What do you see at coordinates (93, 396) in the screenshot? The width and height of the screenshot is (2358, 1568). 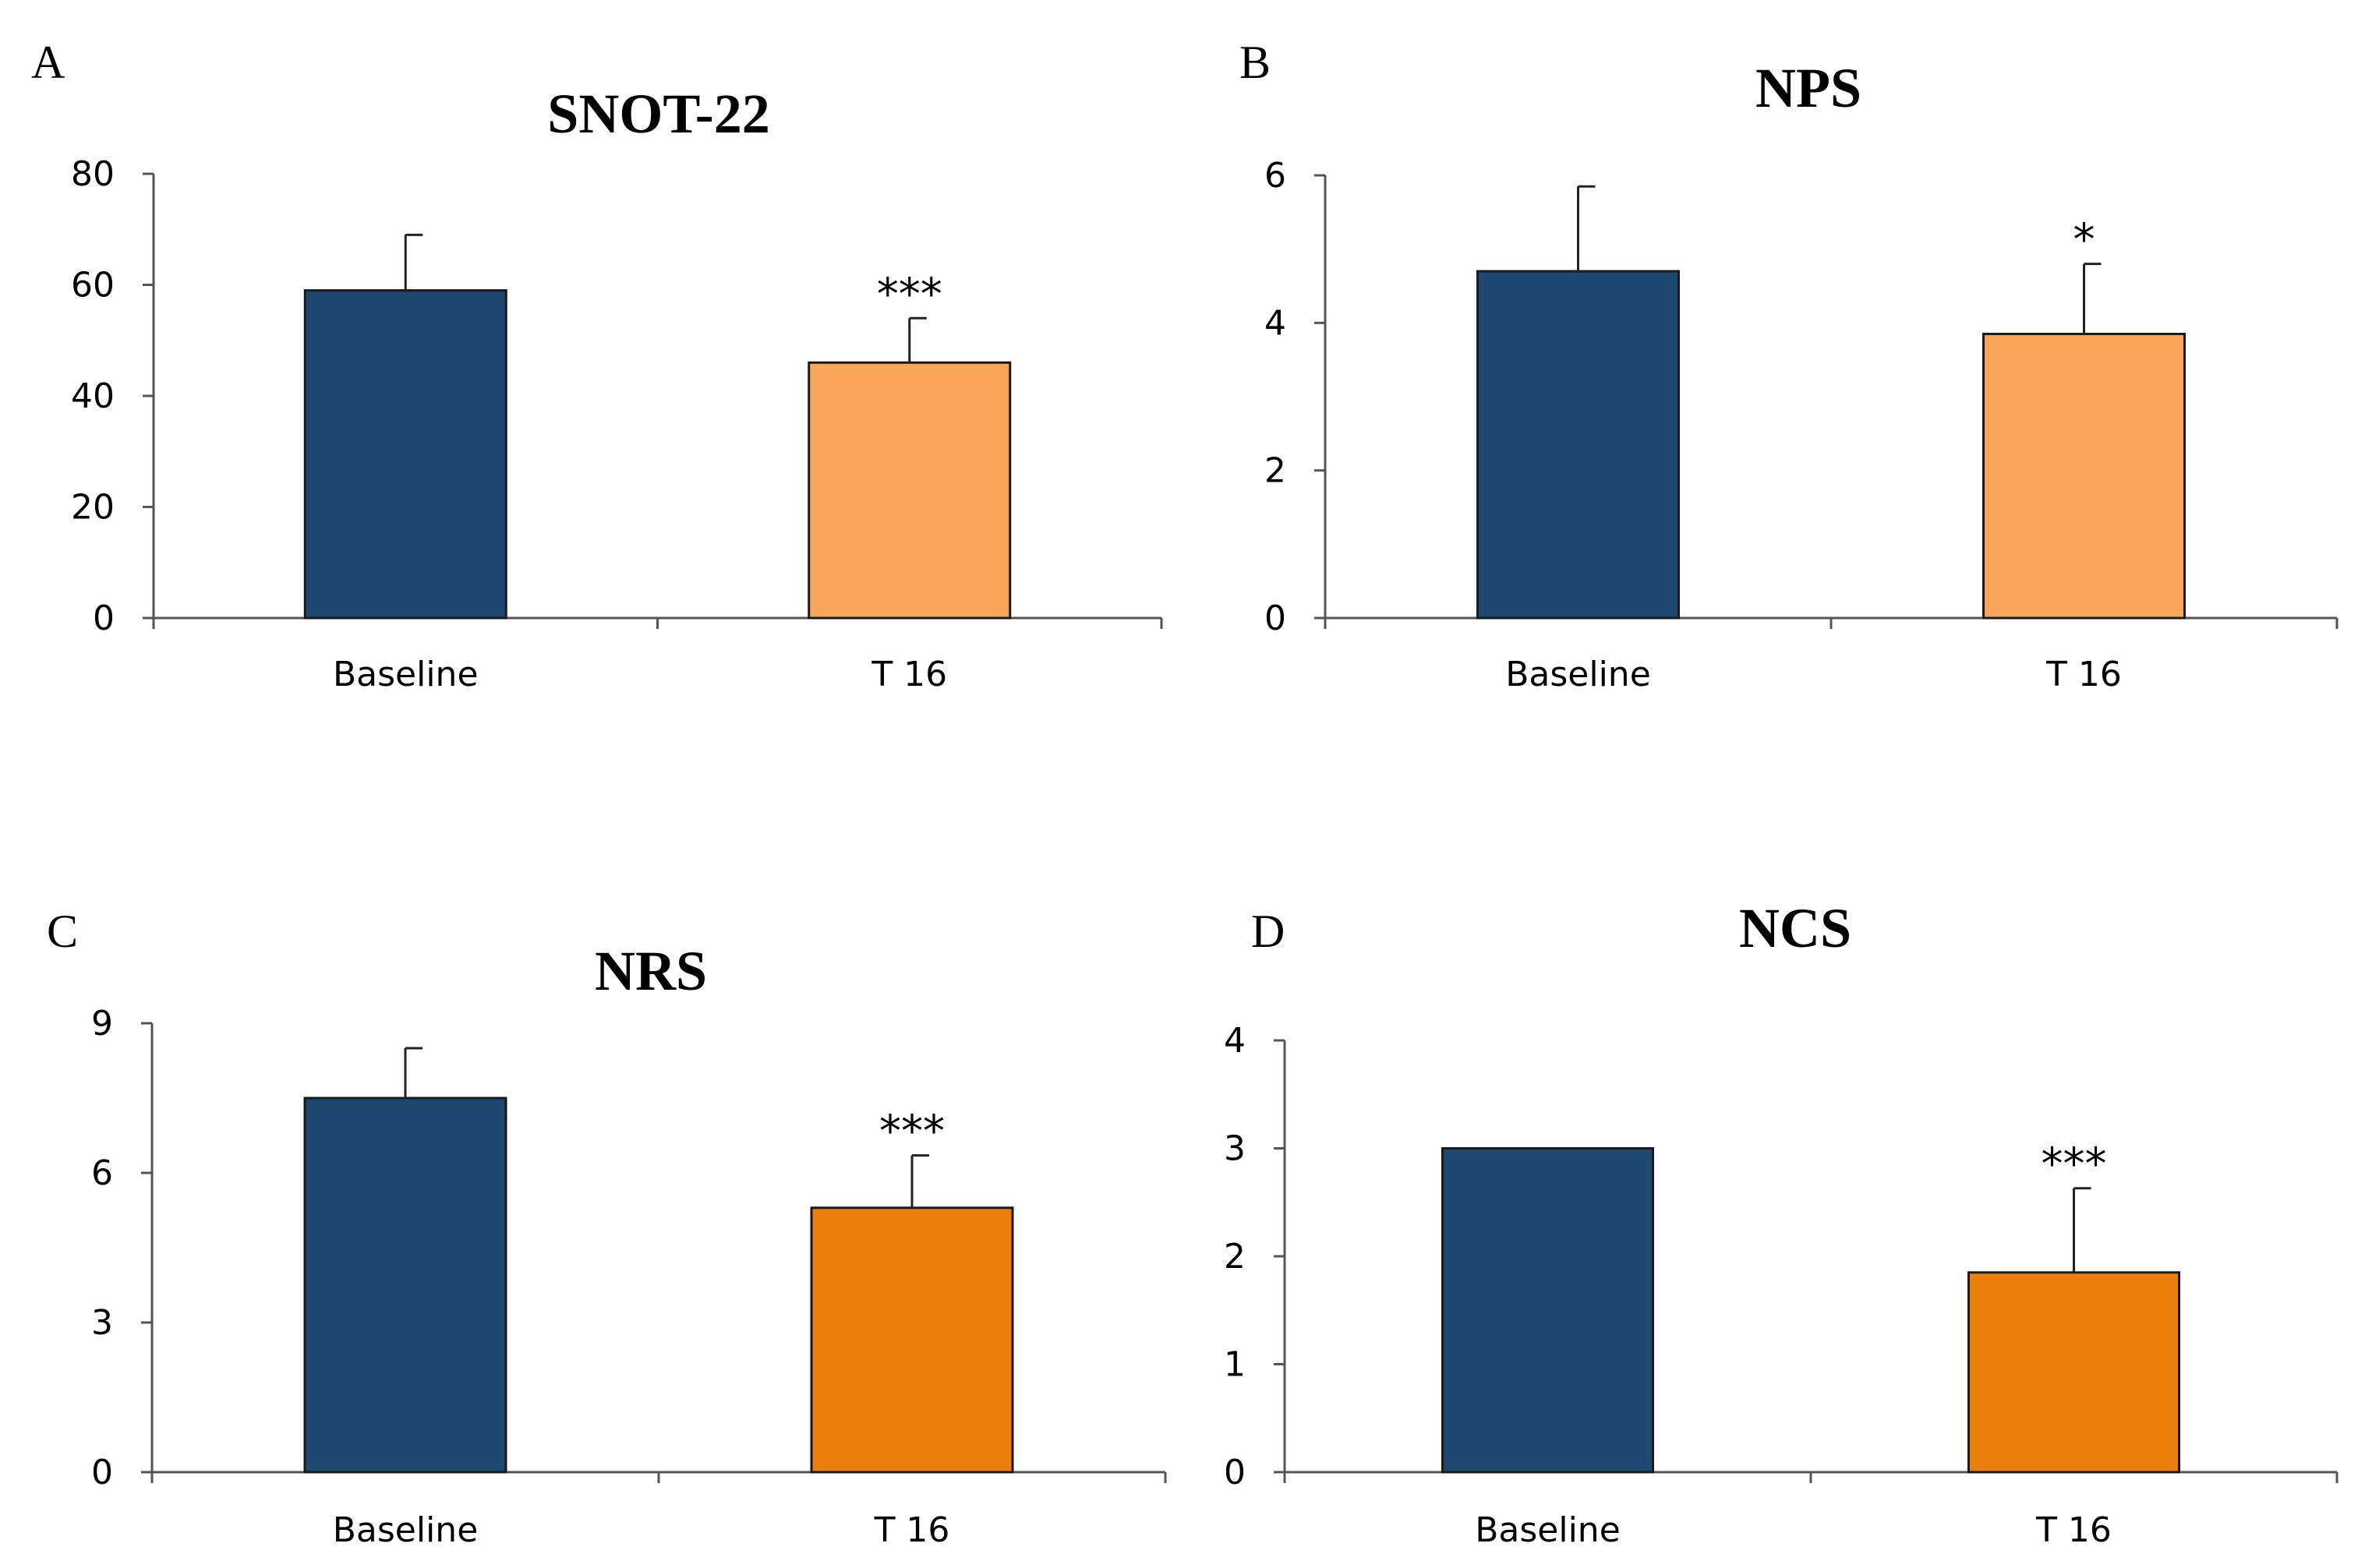 I see `y-tick-label: 40` at bounding box center [93, 396].